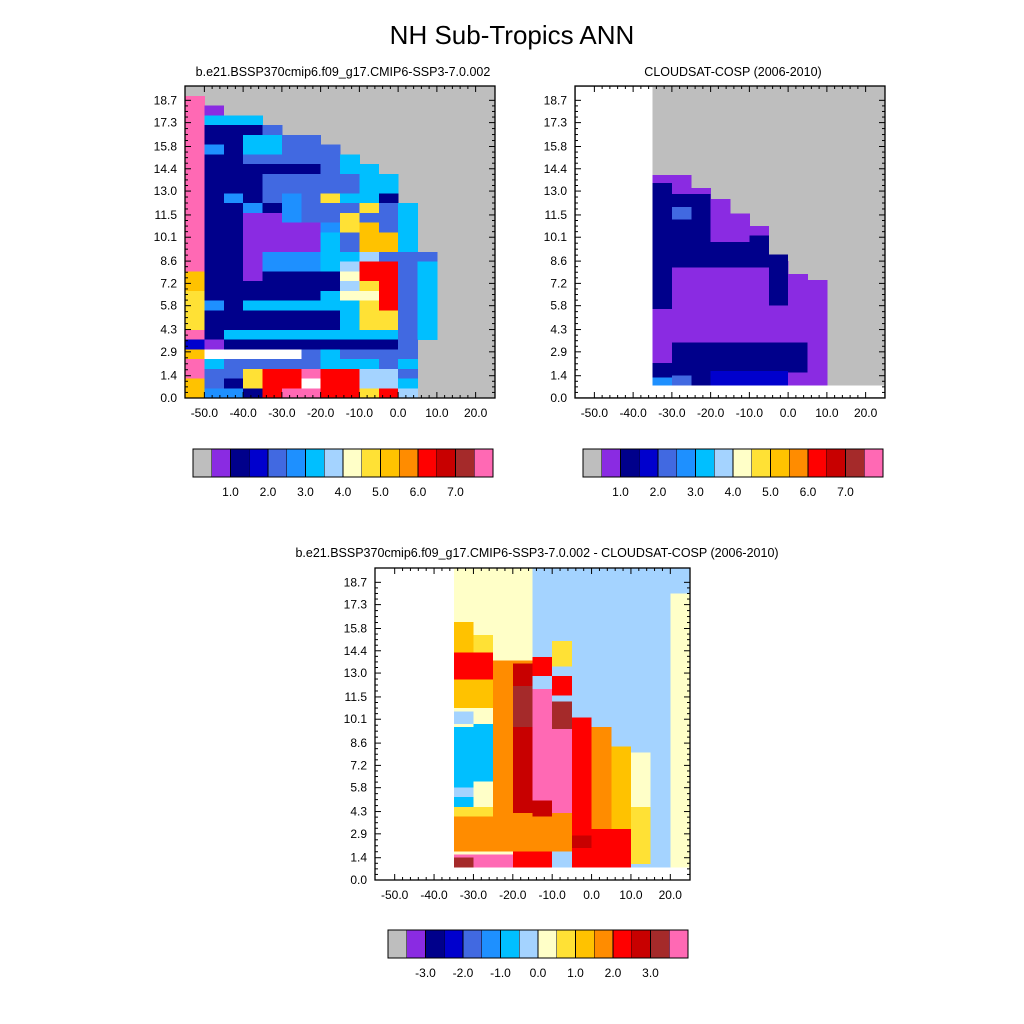 The image size is (1024, 1024). What do you see at coordinates (166, 215) in the screenshot?
I see `panel-model-y-tick-label: 11.5` at bounding box center [166, 215].